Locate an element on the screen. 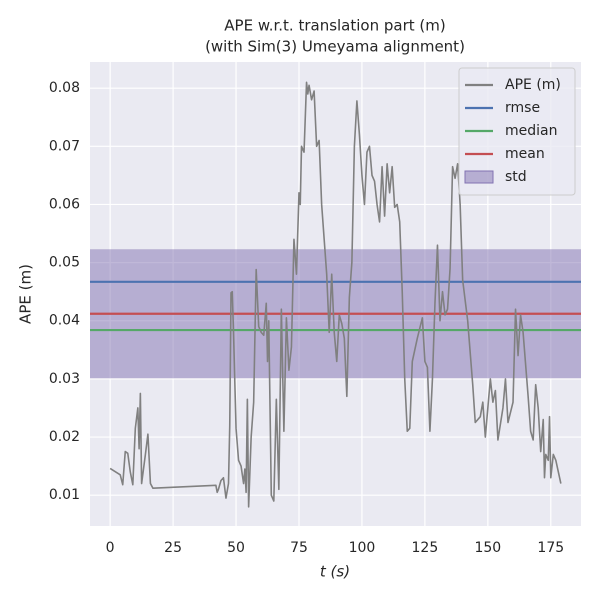 The width and height of the screenshot is (600, 600). x-axis-label: t (s) is located at coordinates (335, 572).